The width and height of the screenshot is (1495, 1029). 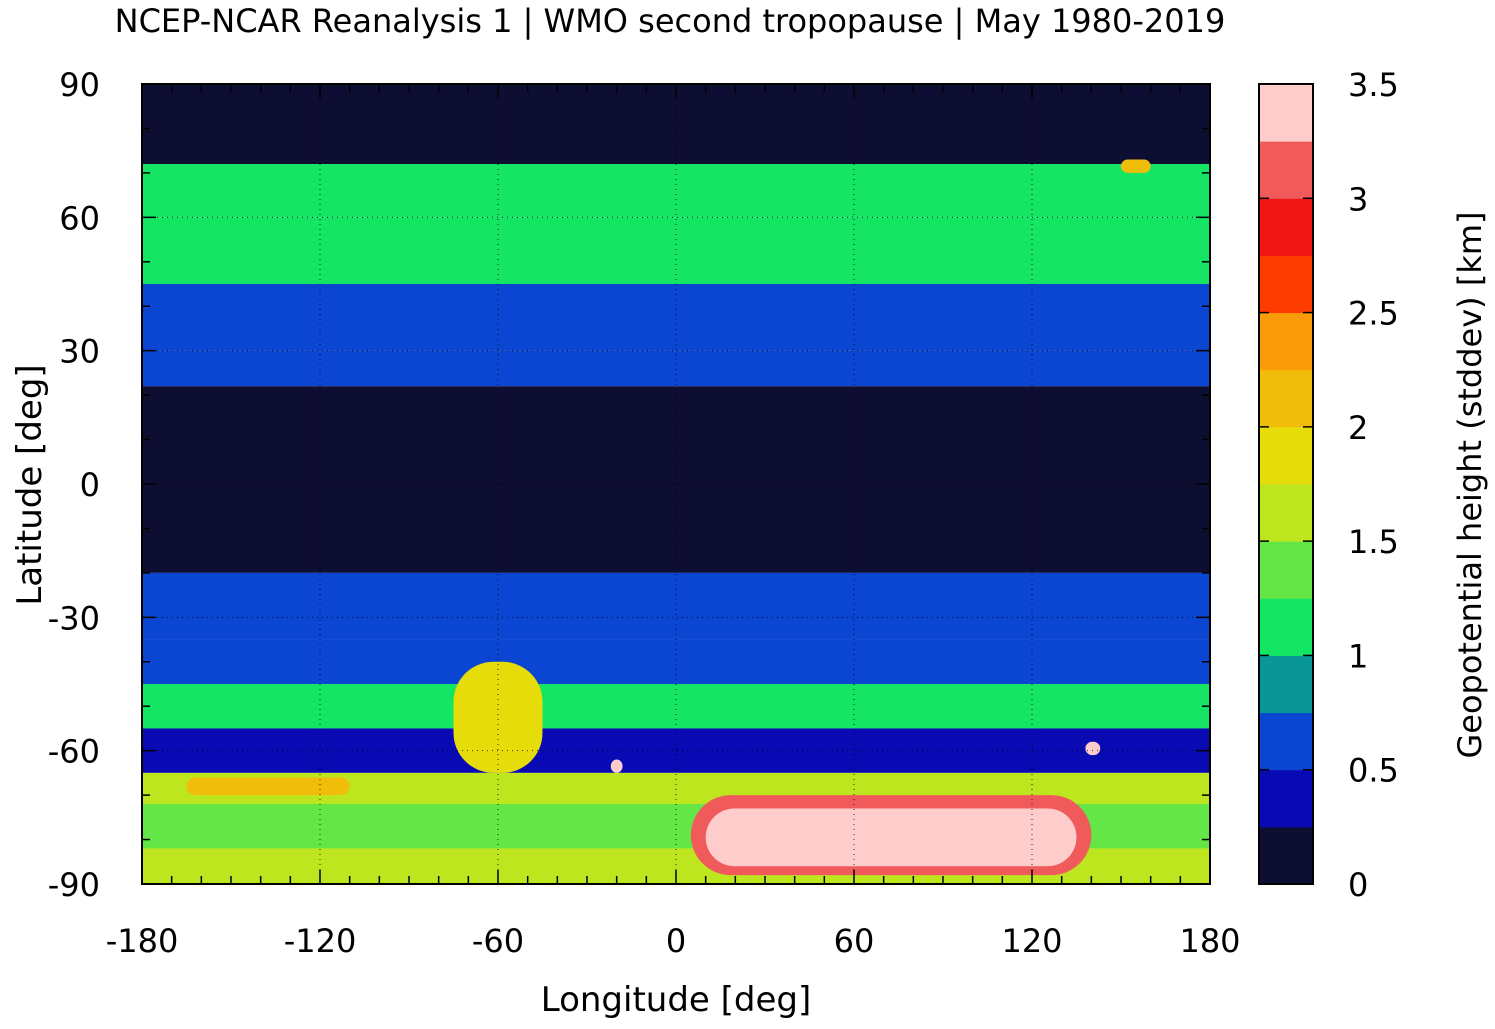 I want to click on y-tick-label-0: 90, so click(x=79, y=85).